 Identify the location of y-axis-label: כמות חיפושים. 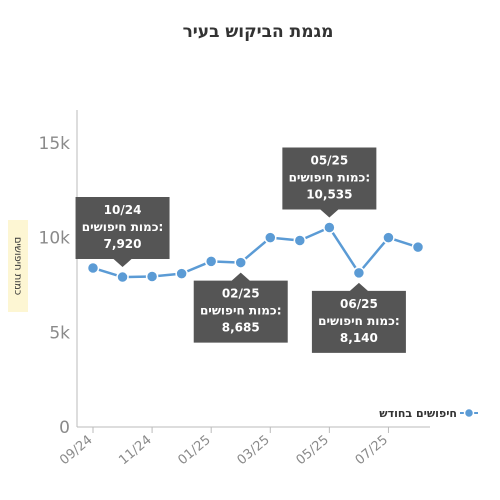
(18, 266).